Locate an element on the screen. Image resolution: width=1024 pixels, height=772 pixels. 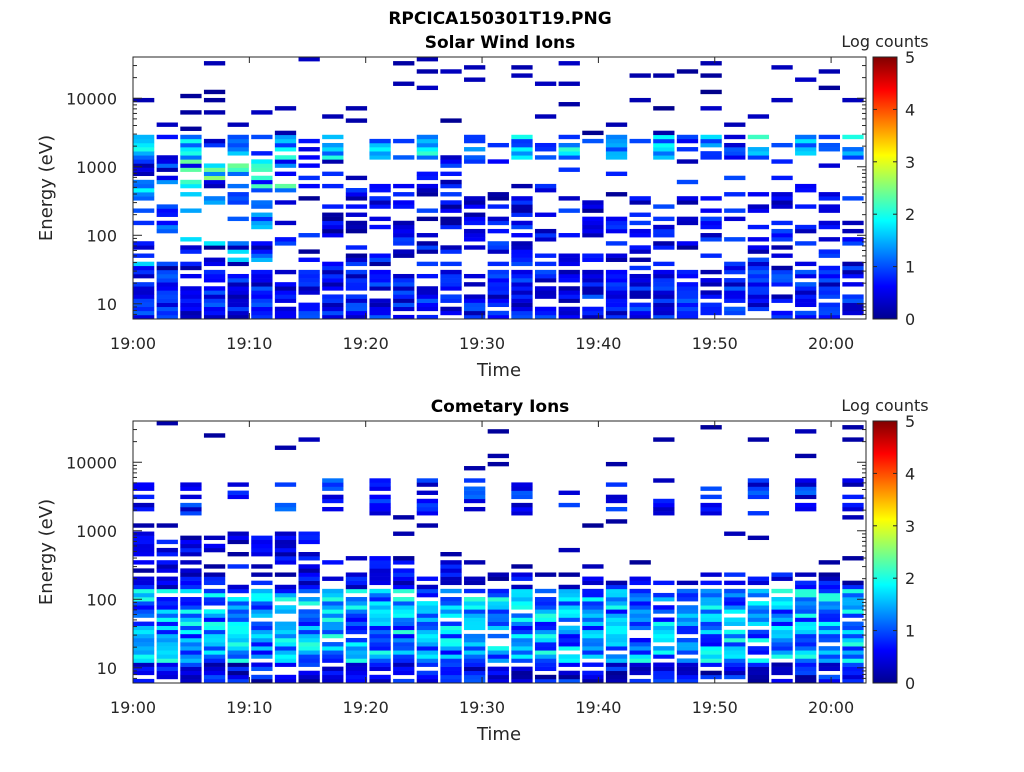
colorbar-tick-label: 5 is located at coordinates (910, 57).